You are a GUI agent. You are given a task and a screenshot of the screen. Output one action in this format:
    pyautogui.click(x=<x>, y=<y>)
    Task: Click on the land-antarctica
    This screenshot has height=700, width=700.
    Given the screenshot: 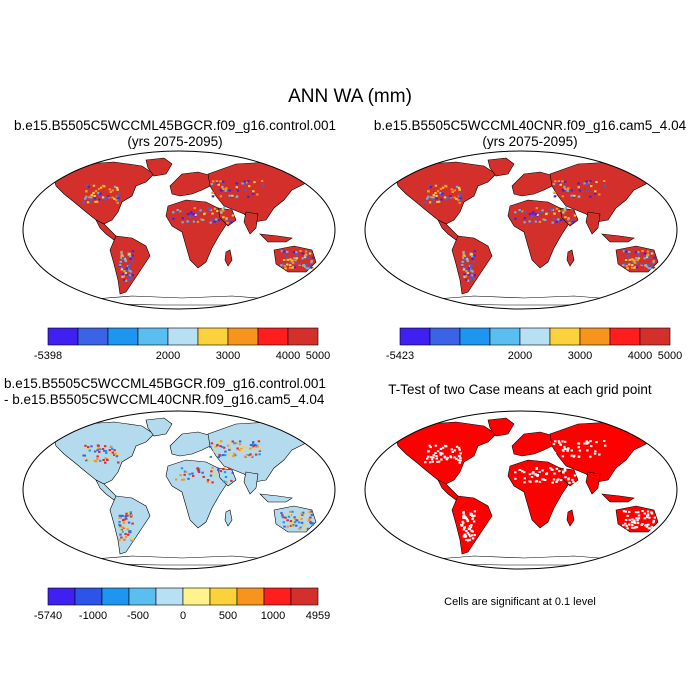 What is the action you would take?
    pyautogui.click(x=524, y=560)
    